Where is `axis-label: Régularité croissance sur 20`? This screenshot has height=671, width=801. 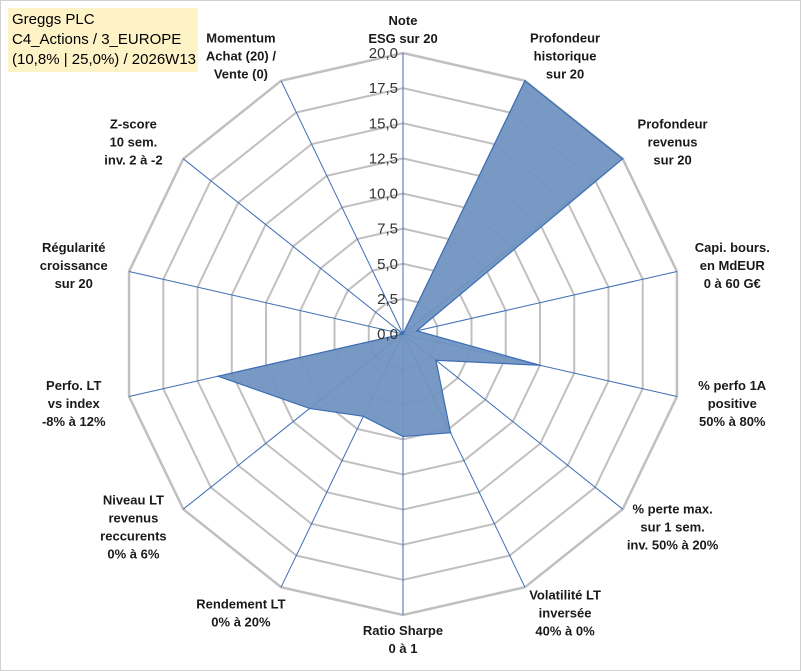
axis-label: Régularité croissance sur 20 is located at coordinates (74, 265).